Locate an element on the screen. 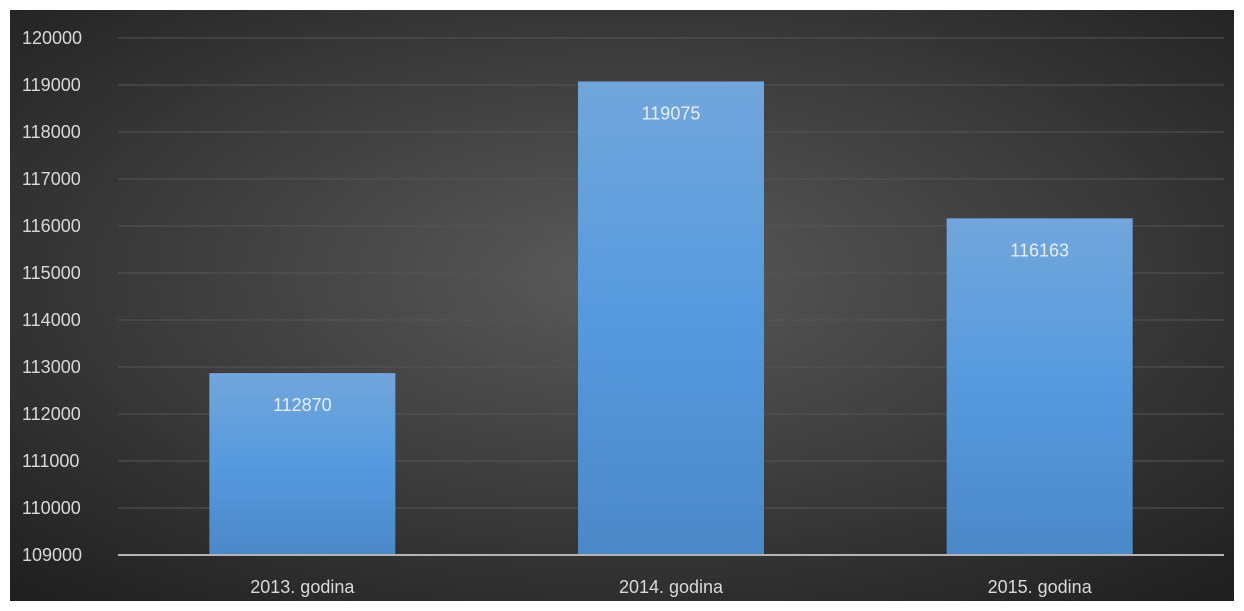 This screenshot has width=1244, height=611. y-tick-label: 117000 is located at coordinates (51, 179).